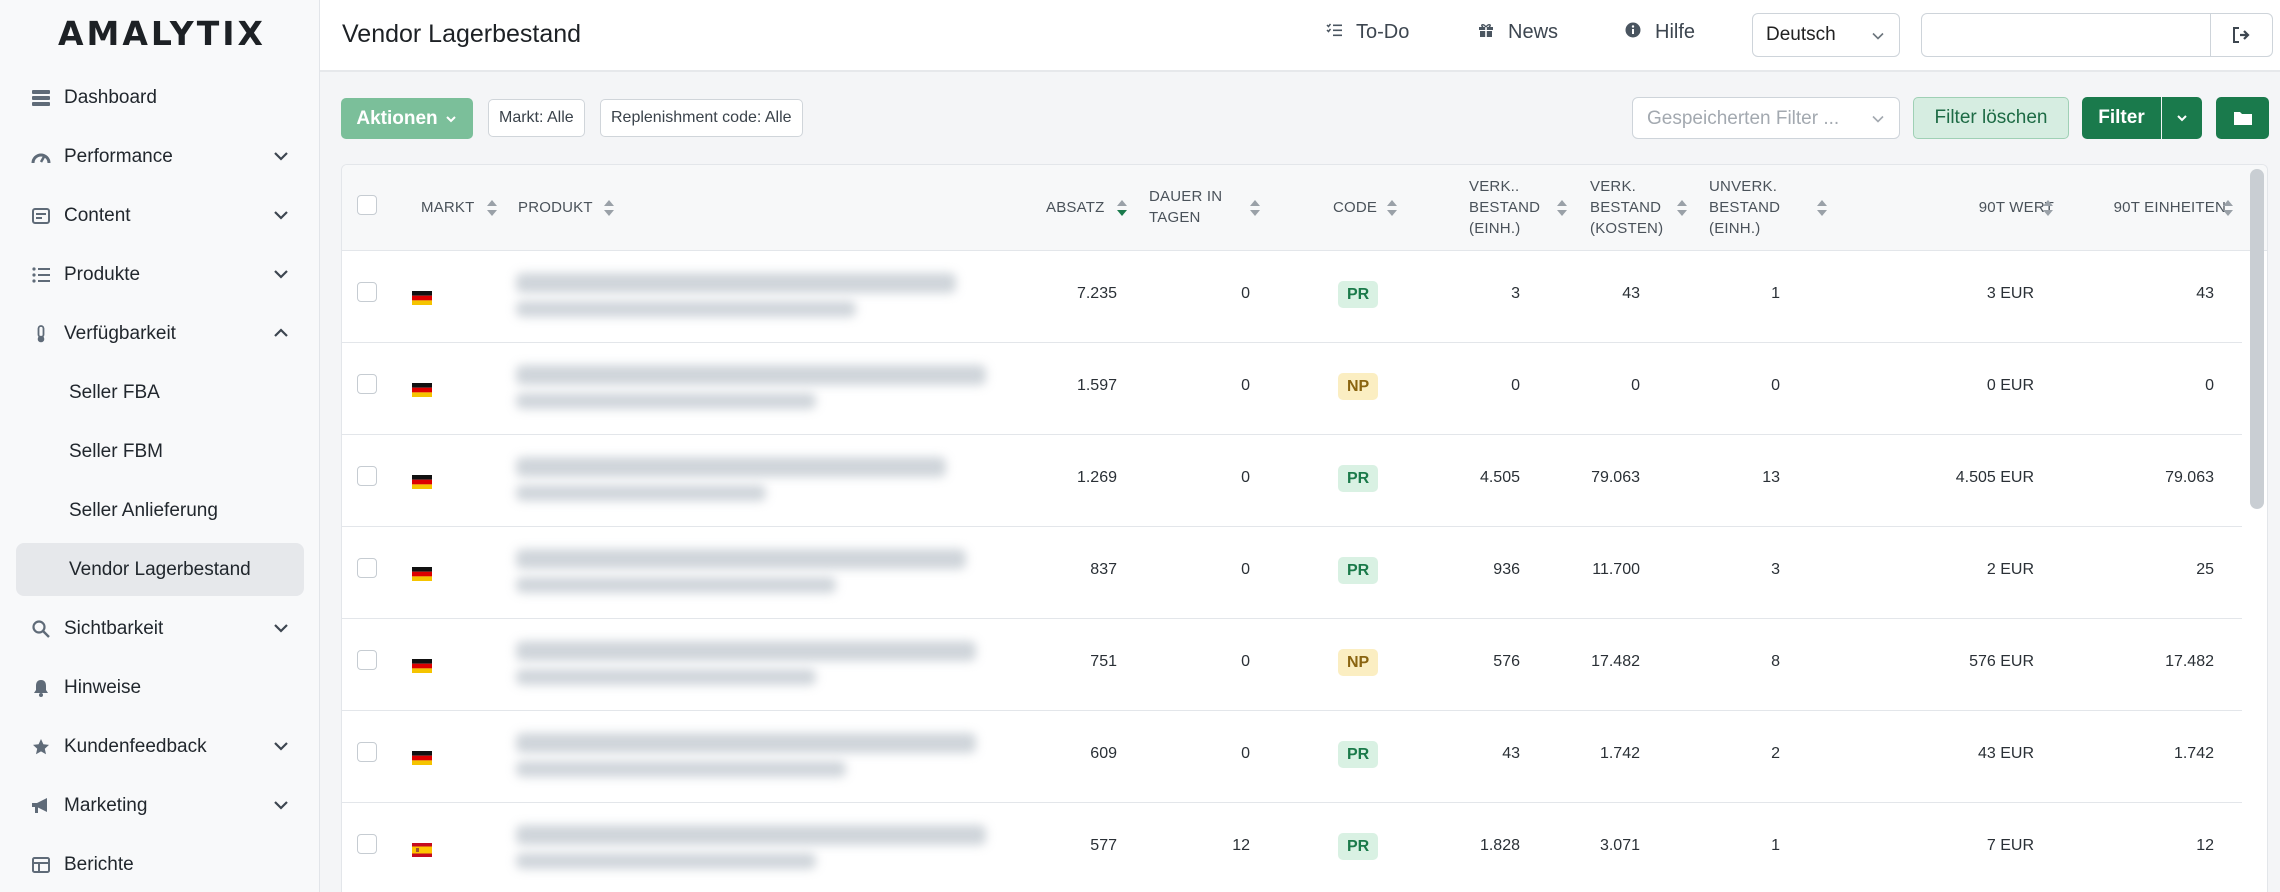 The image size is (2280, 892). Describe the element at coordinates (1626, 207) in the screenshot. I see `column-header-verk-bestand-kosten: VERK. BESTAND (KOSTEN)` at that location.